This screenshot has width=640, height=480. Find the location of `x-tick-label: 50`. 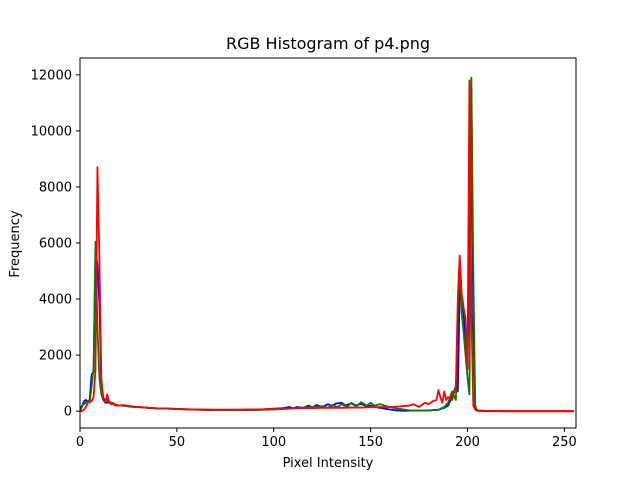

x-tick-label: 50 is located at coordinates (177, 442).